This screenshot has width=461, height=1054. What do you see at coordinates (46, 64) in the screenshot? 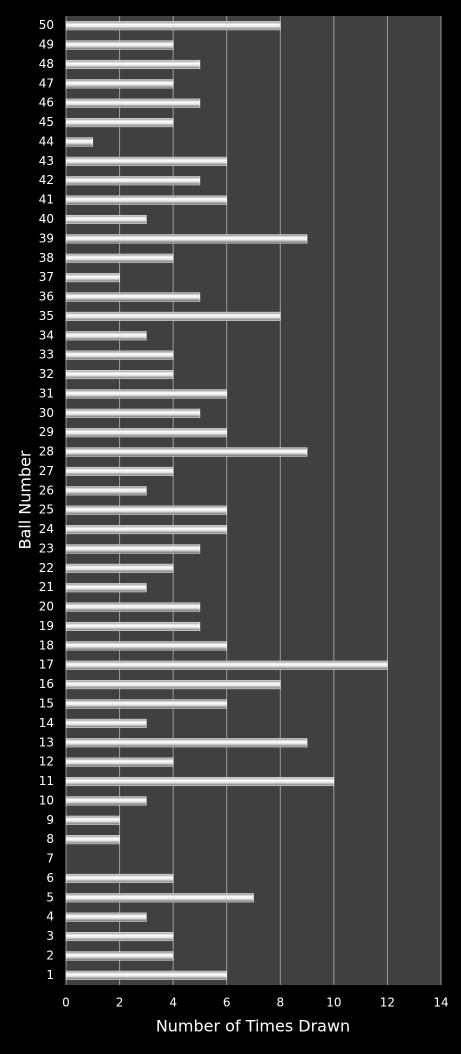
I see `y-tick-label: 48` at bounding box center [46, 64].